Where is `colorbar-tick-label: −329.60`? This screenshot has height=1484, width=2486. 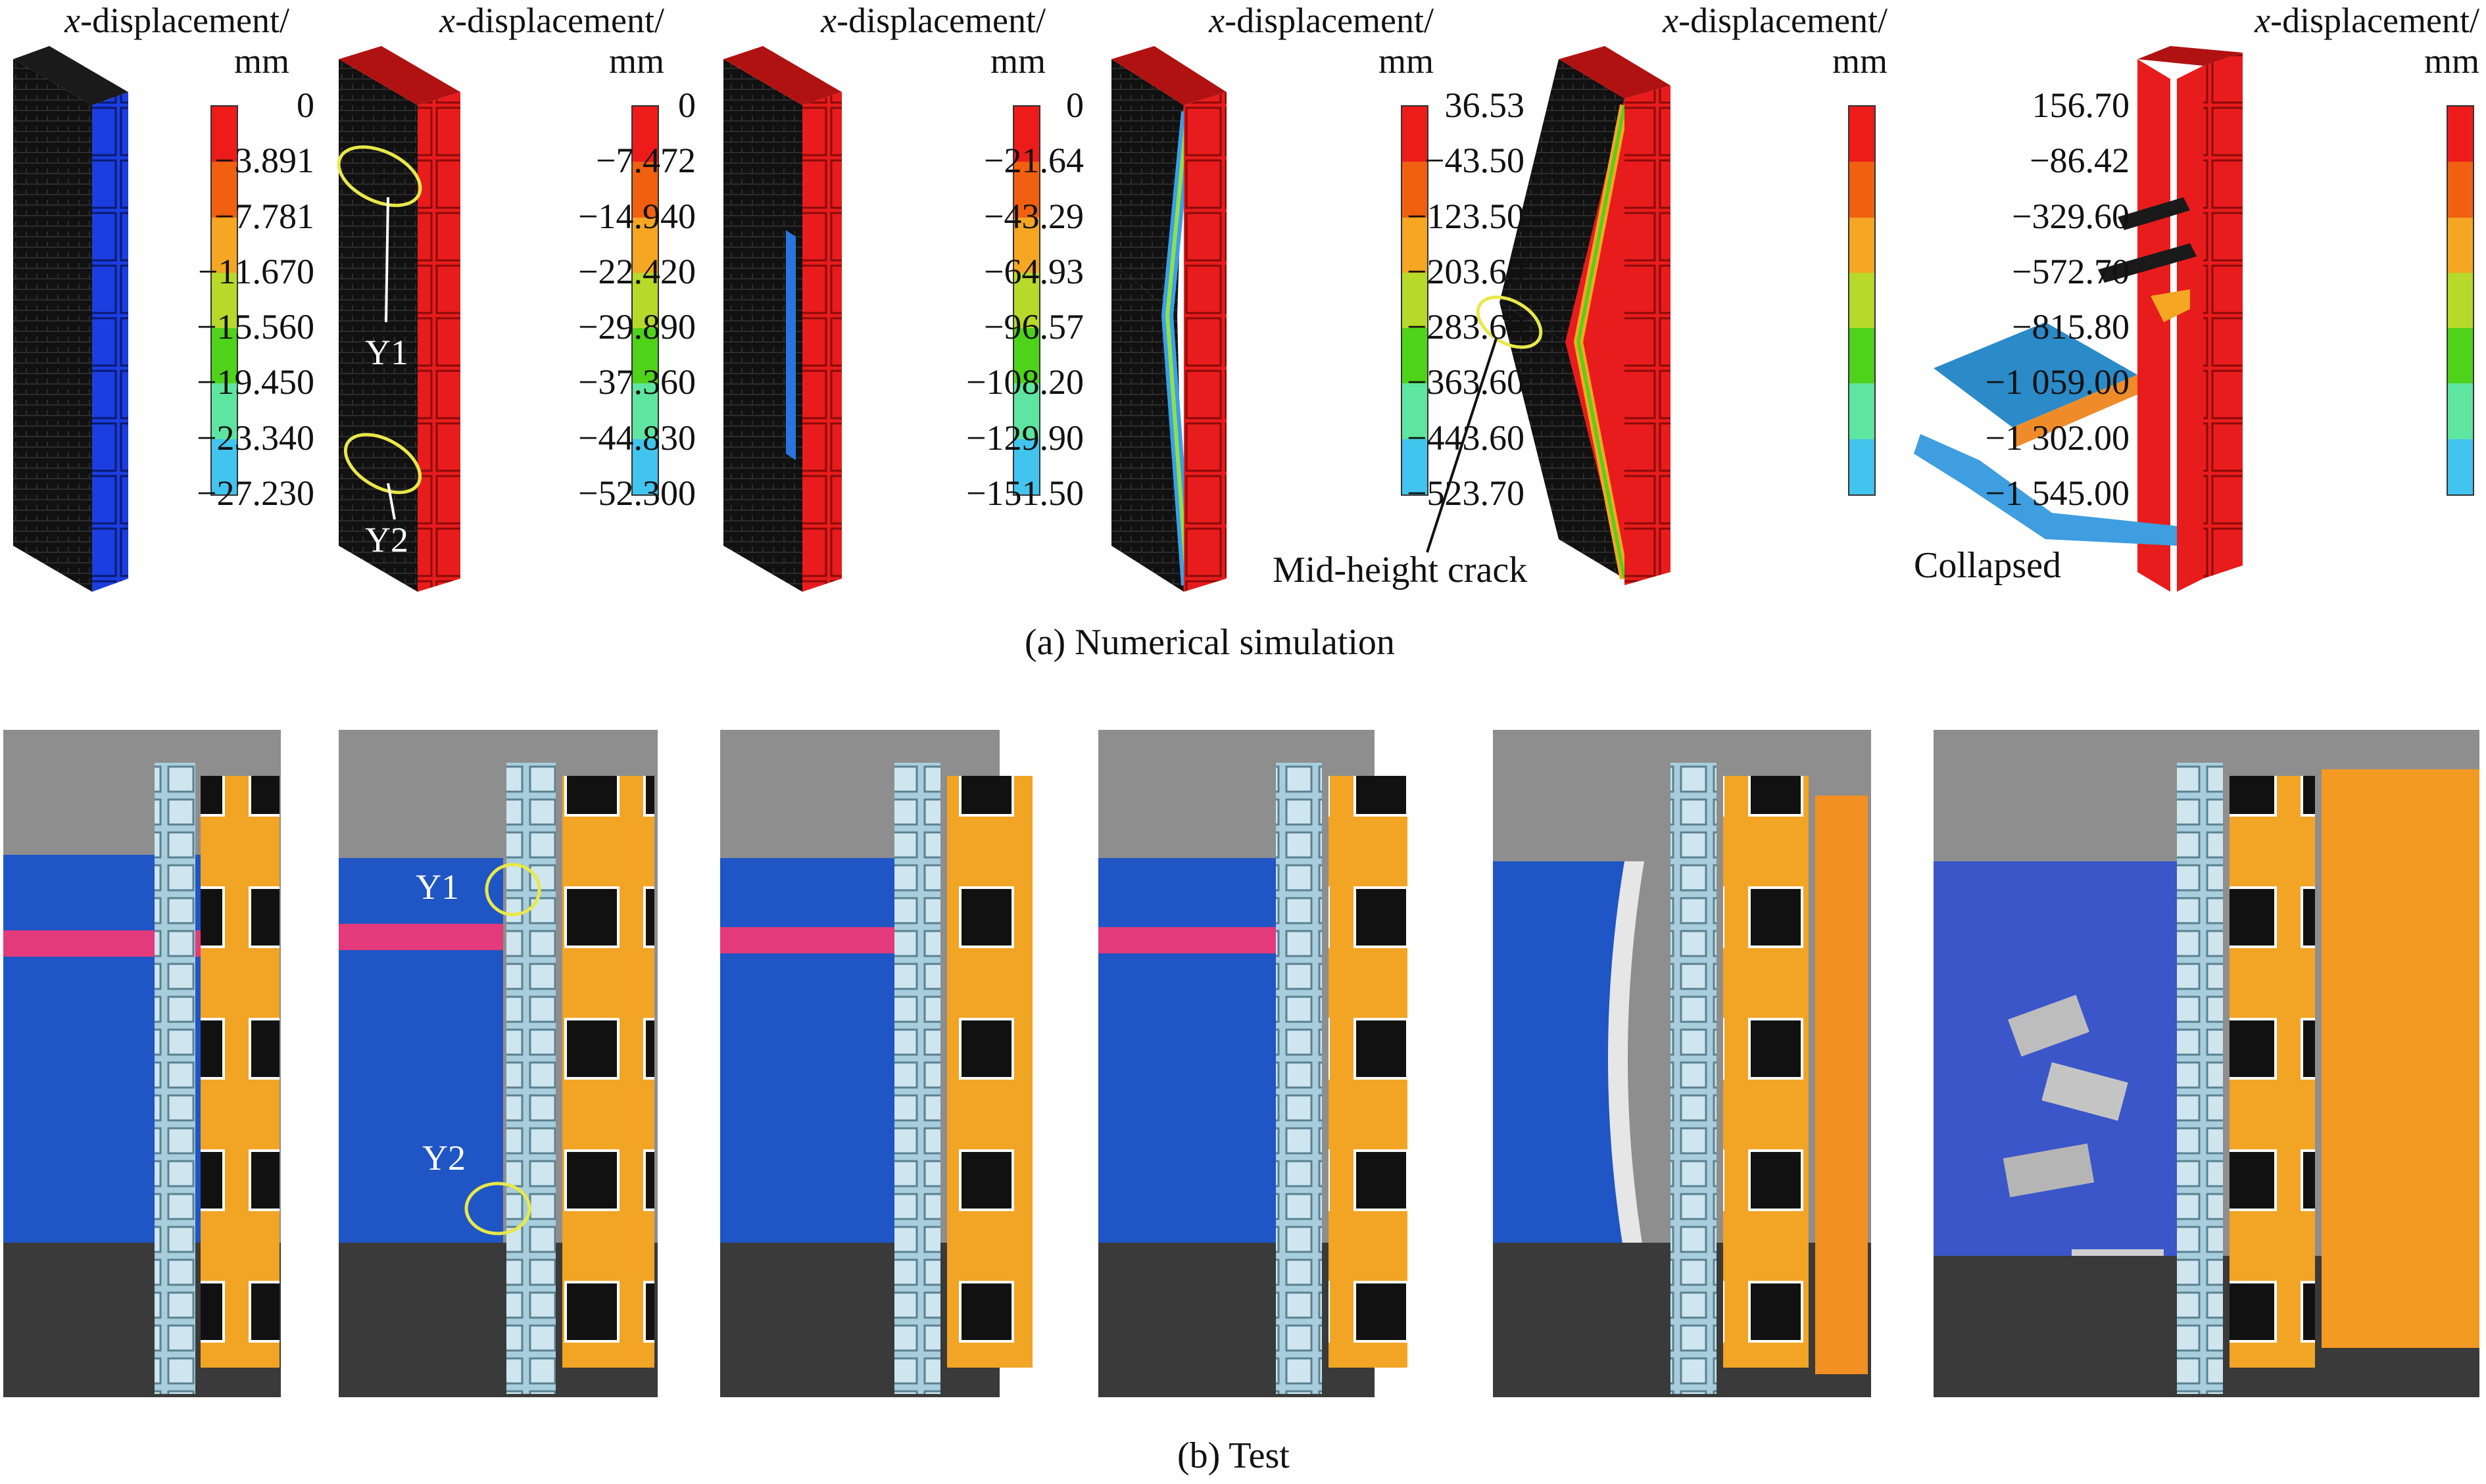 colorbar-tick-label: −329.60 is located at coordinates (2071, 216).